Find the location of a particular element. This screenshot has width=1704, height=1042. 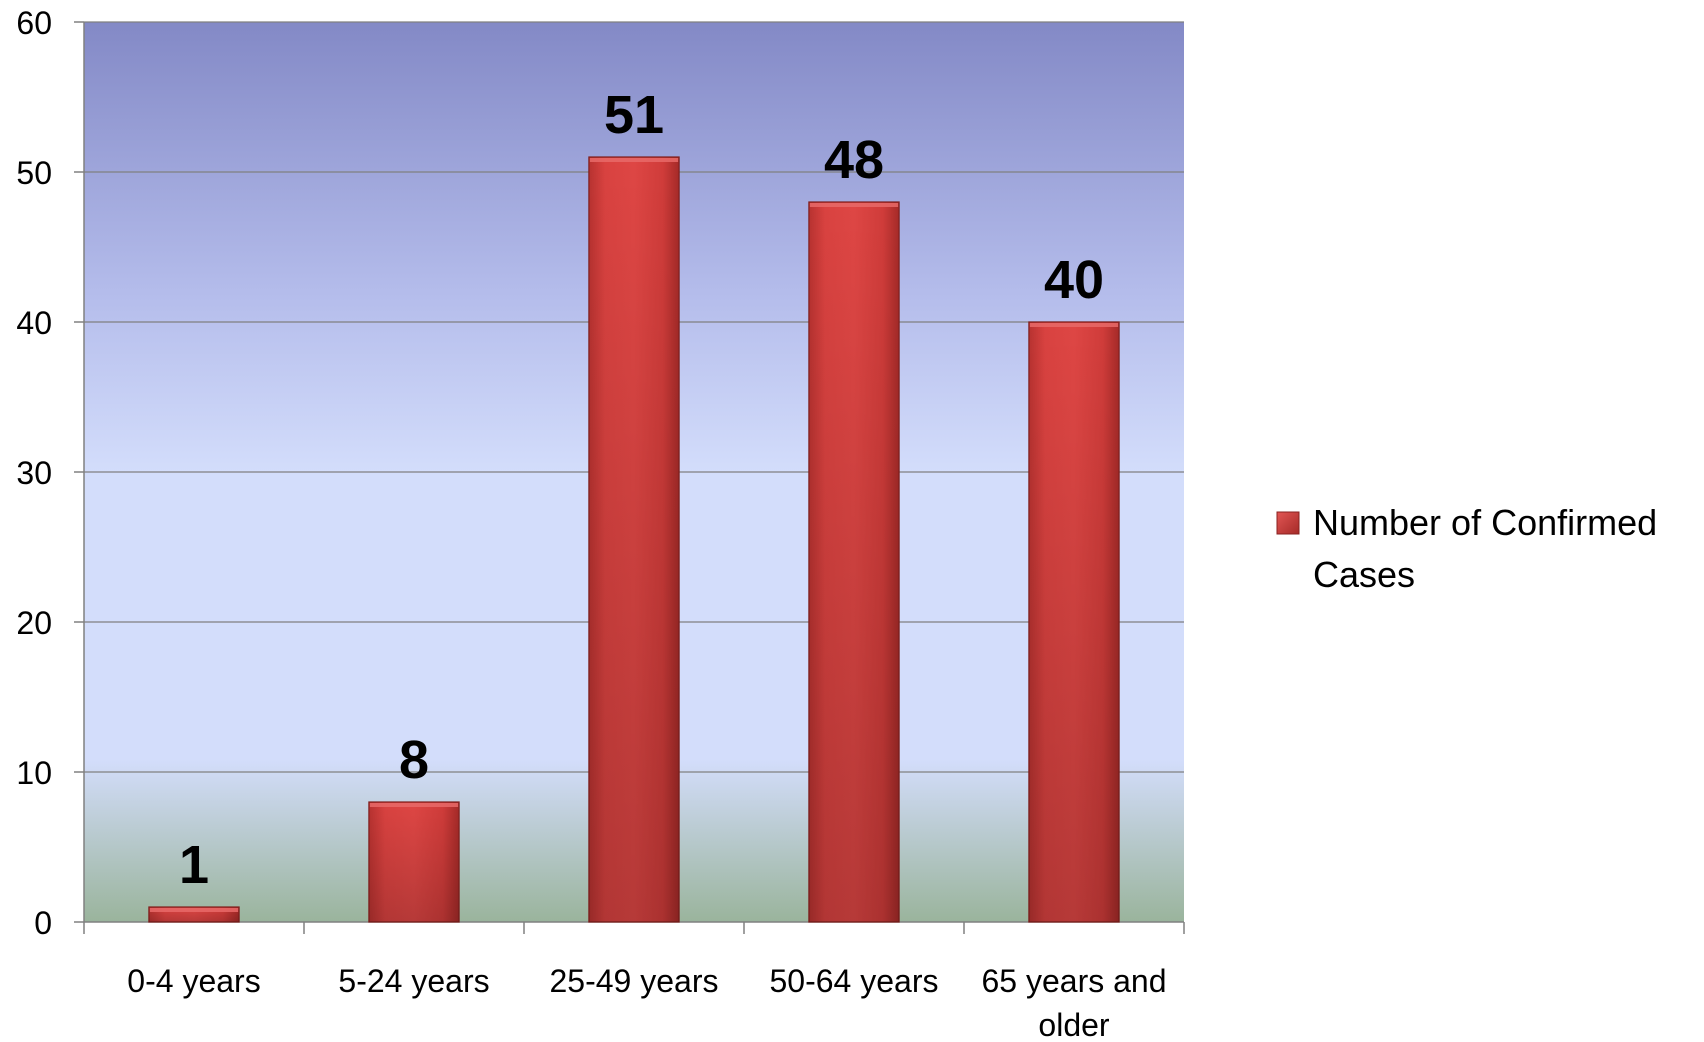

data-label-1: 1 is located at coordinates (194, 865).